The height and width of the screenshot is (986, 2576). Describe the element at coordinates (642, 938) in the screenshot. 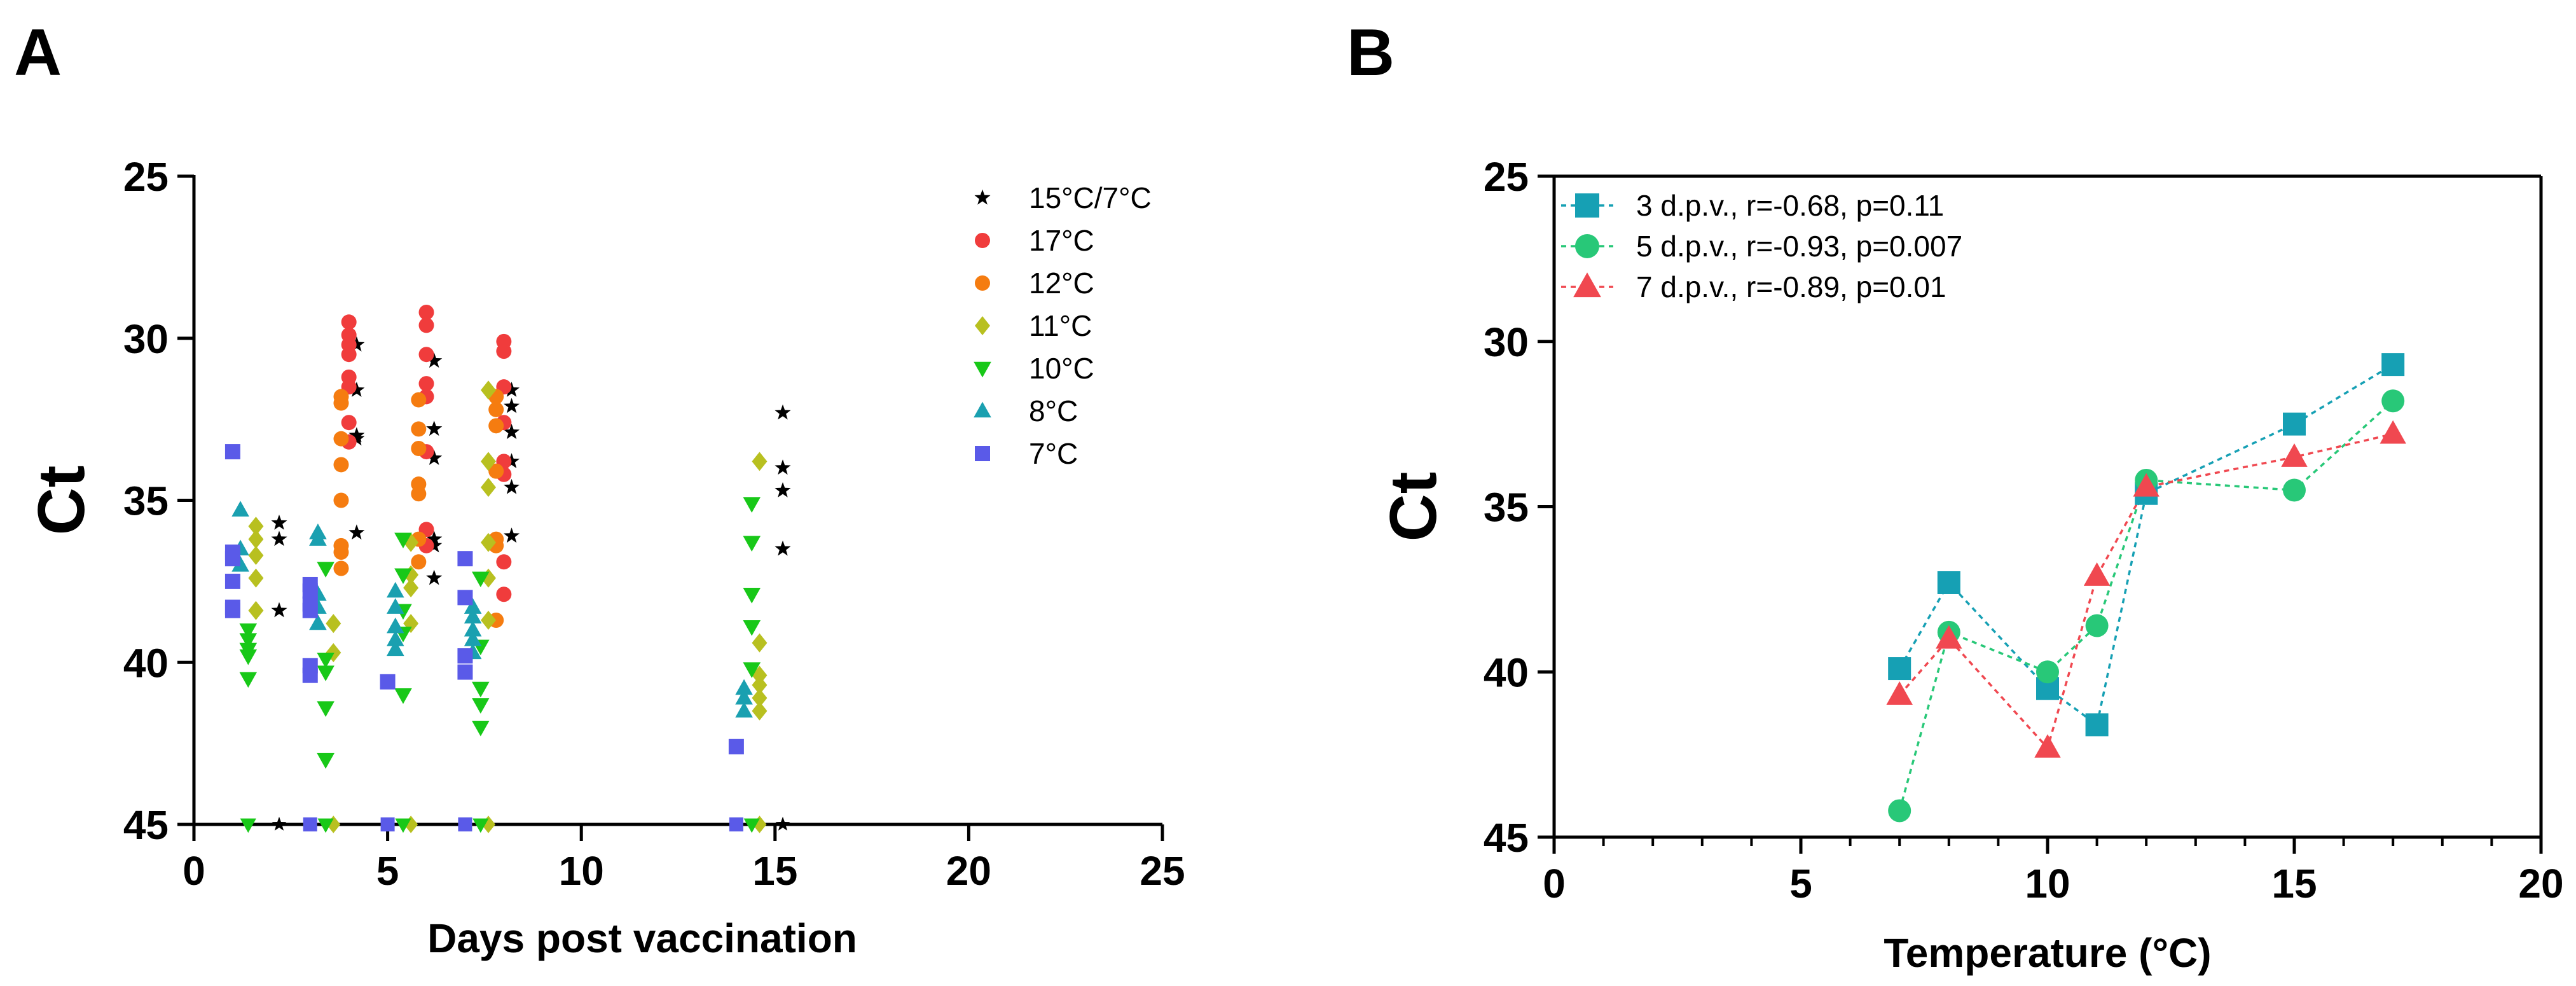

I see `x-axis-label: Days post vaccination` at that location.